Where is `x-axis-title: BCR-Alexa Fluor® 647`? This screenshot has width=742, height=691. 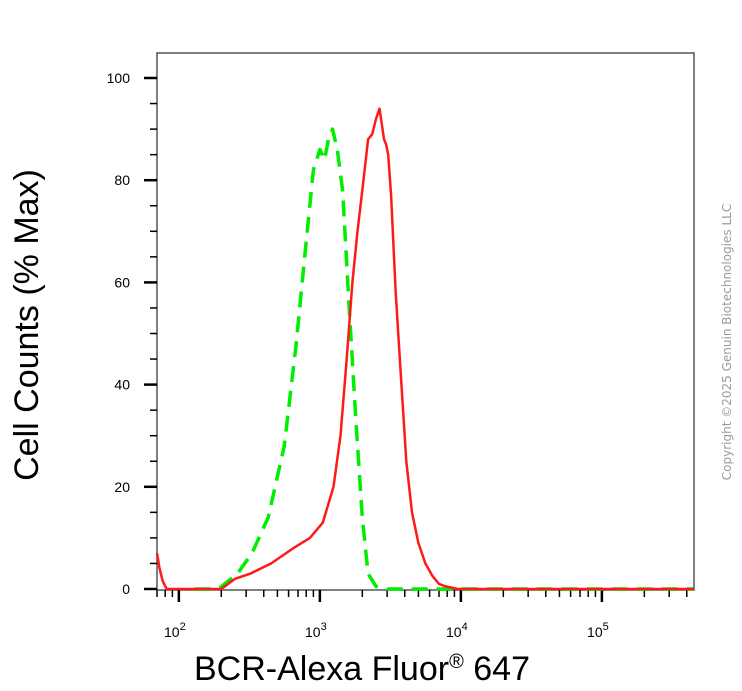
x-axis-title: BCR-Alexa Fluor® 647 is located at coordinates (362, 669).